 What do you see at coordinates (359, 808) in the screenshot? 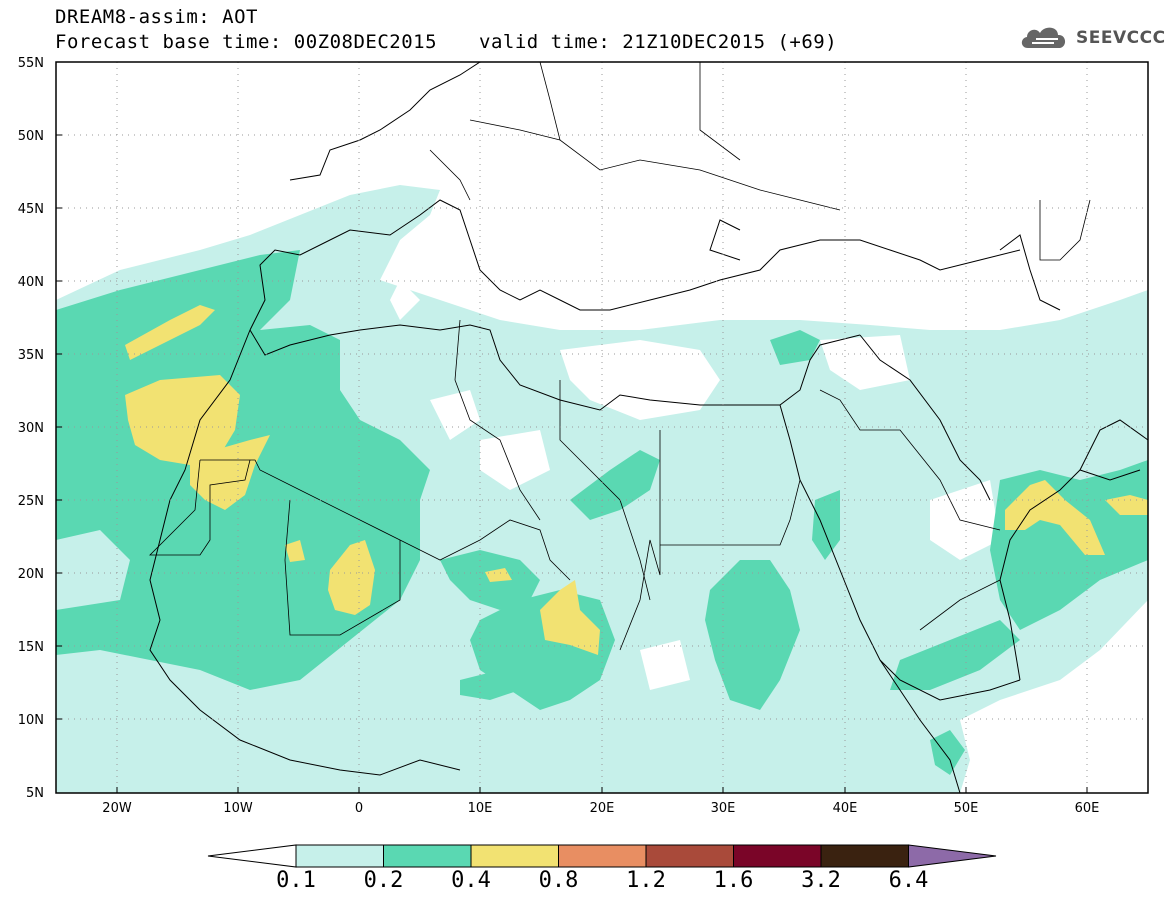
I see `lon-label-0: 0` at bounding box center [359, 808].